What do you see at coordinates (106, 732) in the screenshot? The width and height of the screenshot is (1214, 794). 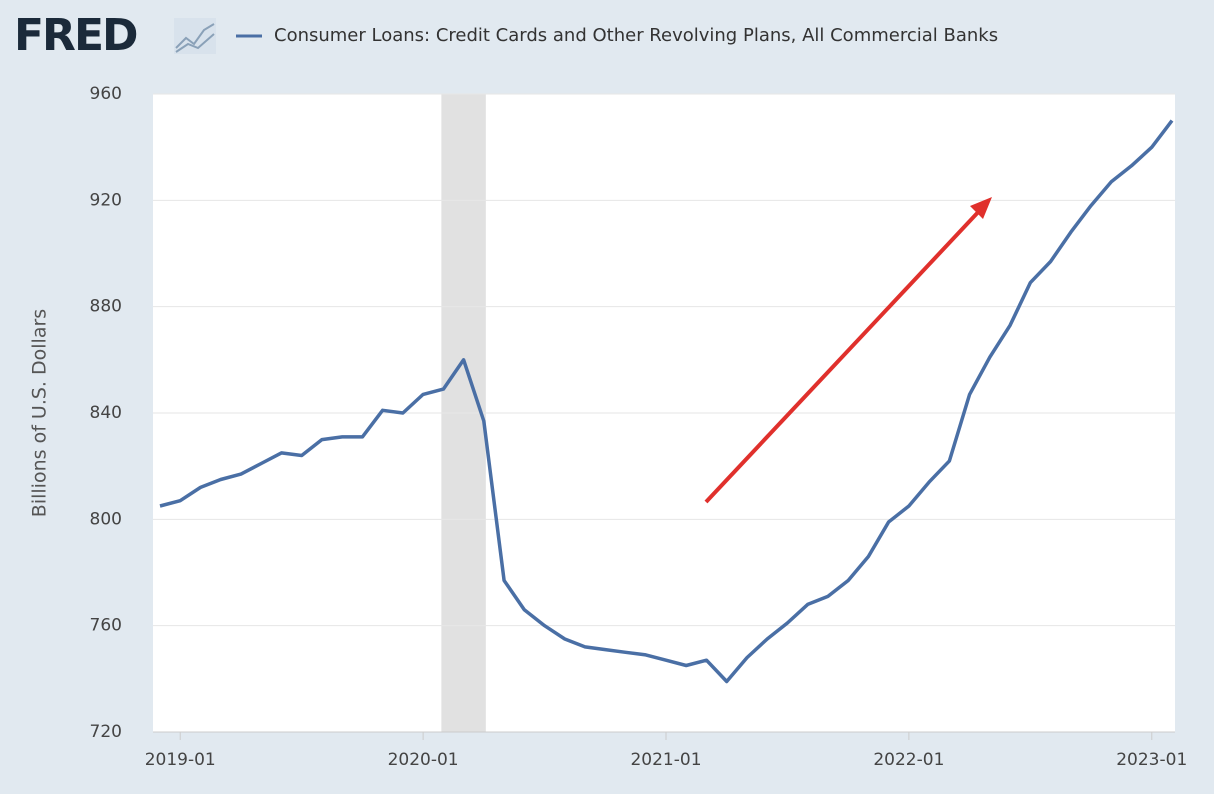 I see `y-tick-label: 720` at bounding box center [106, 732].